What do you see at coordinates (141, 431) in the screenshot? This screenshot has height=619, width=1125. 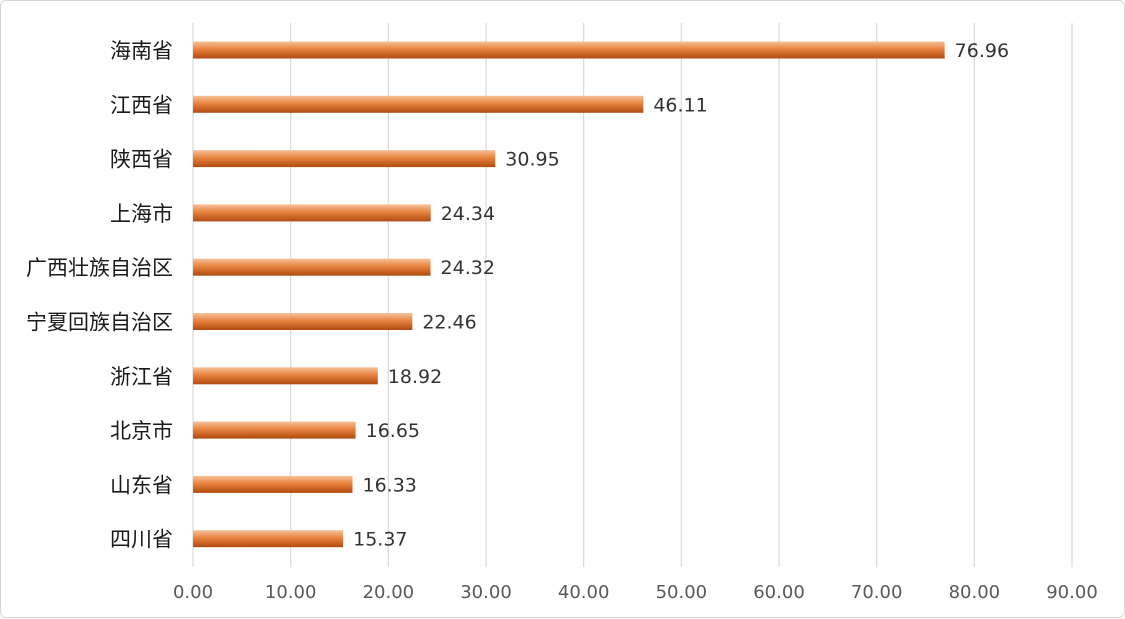 I see `category-label: 北京市` at bounding box center [141, 431].